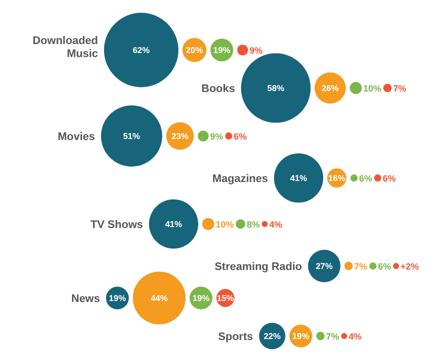 This screenshot has height=355, width=441. Describe the element at coordinates (258, 267) in the screenshot. I see `category-label: Streaming Radio` at that location.